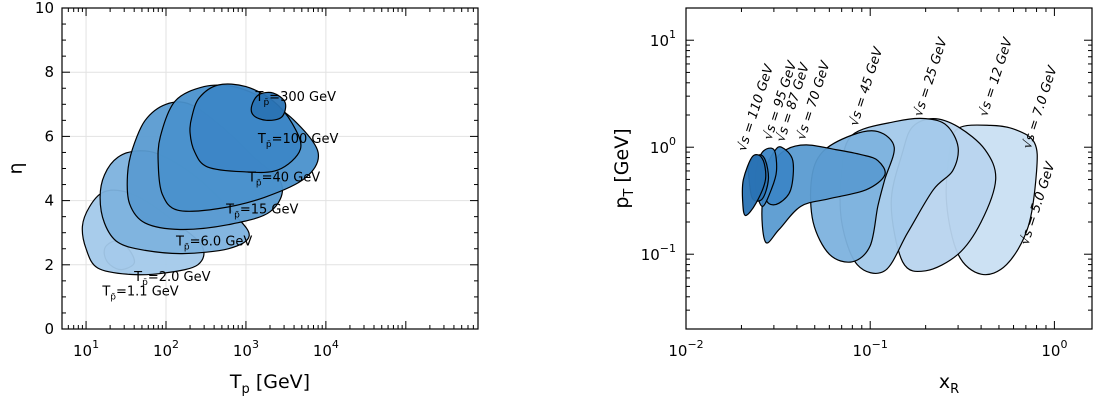 The image size is (1105, 396). What do you see at coordinates (246, 349) in the screenshot?
I see `x-tick-label: 10³` at bounding box center [246, 349].